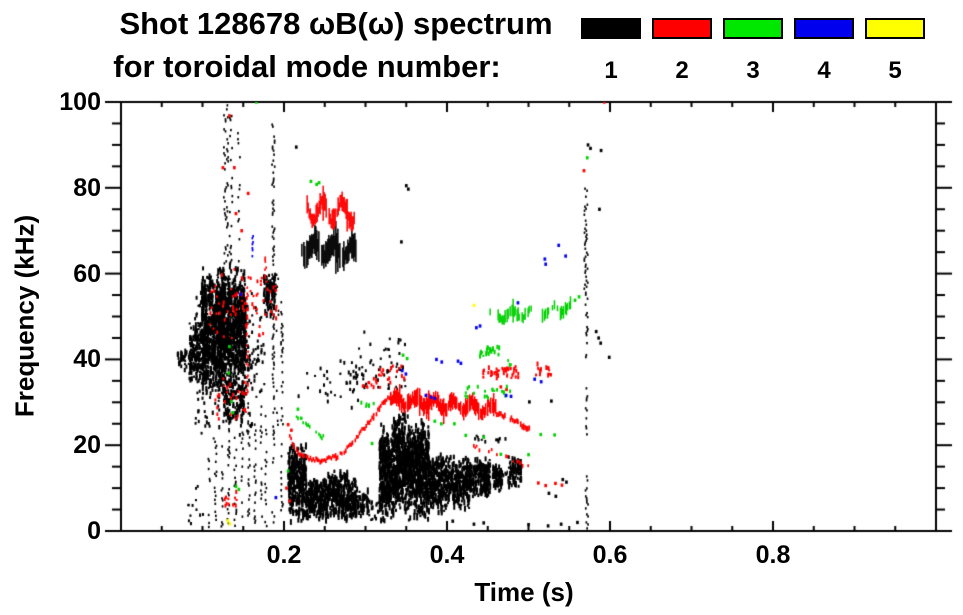 This screenshot has width=963, height=615. What do you see at coordinates (284, 555) in the screenshot?
I see `x-tick-label-0.2: 0.2` at bounding box center [284, 555].